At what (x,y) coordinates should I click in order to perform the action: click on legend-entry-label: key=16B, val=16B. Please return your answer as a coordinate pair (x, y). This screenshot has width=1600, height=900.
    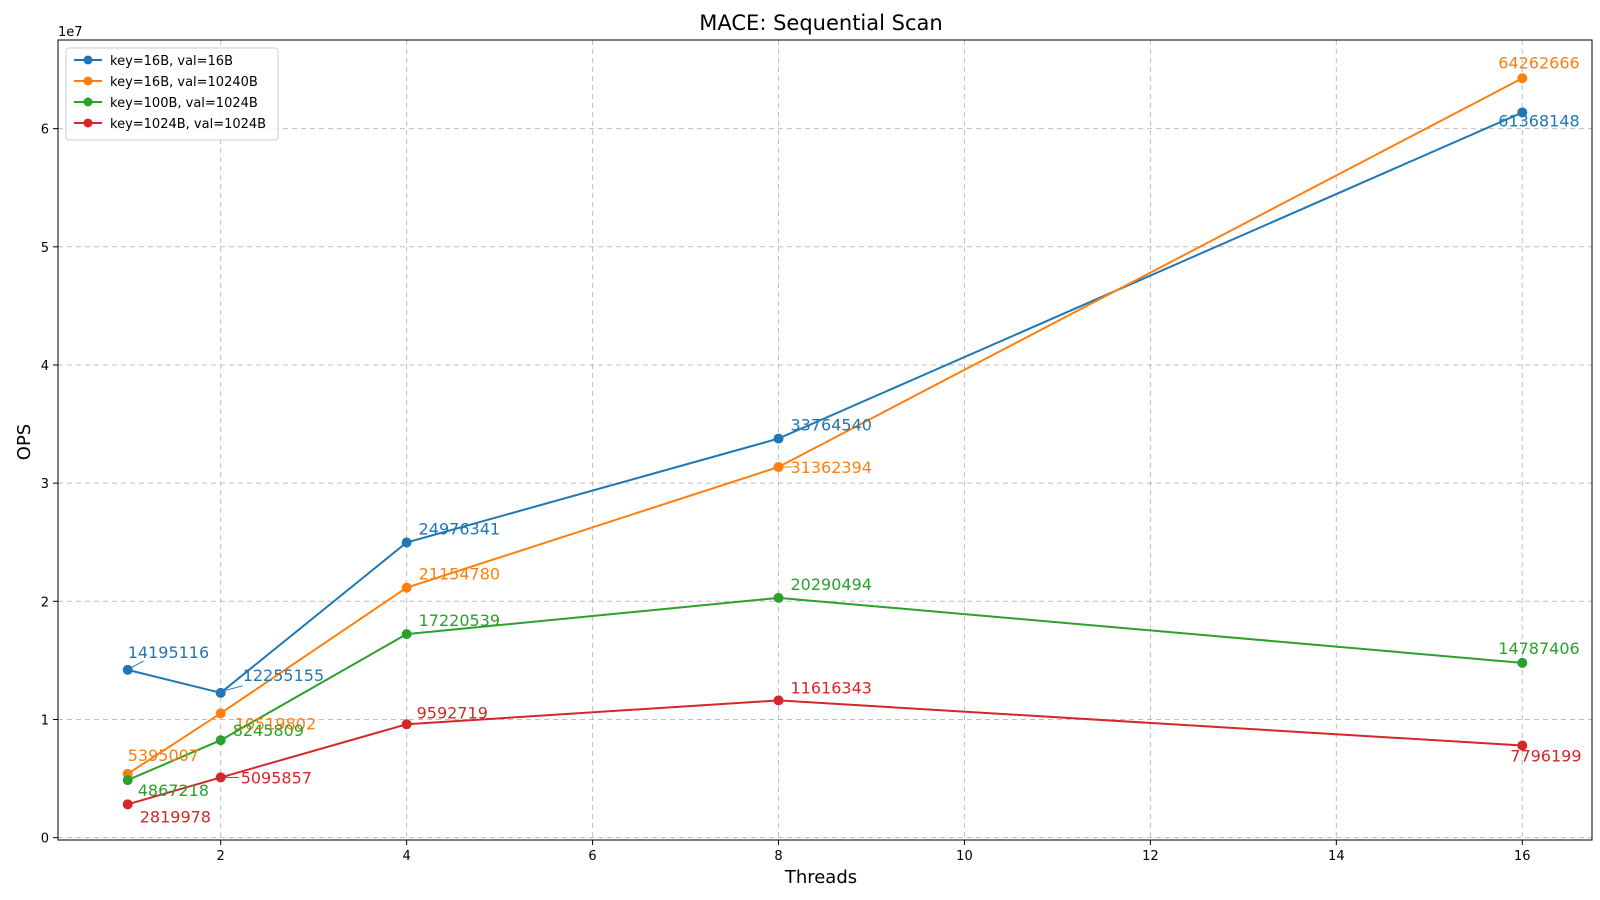
    Looking at the image, I should click on (171, 61).